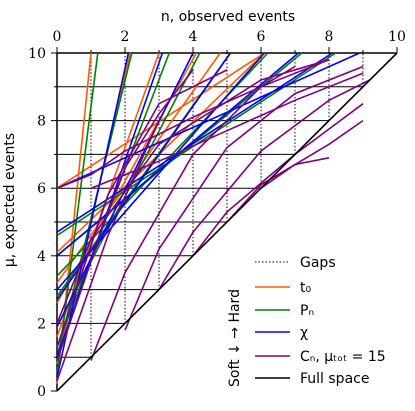 The width and height of the screenshot is (415, 411). Describe the element at coordinates (261, 37) in the screenshot. I see `x-tick-label: 6` at that location.